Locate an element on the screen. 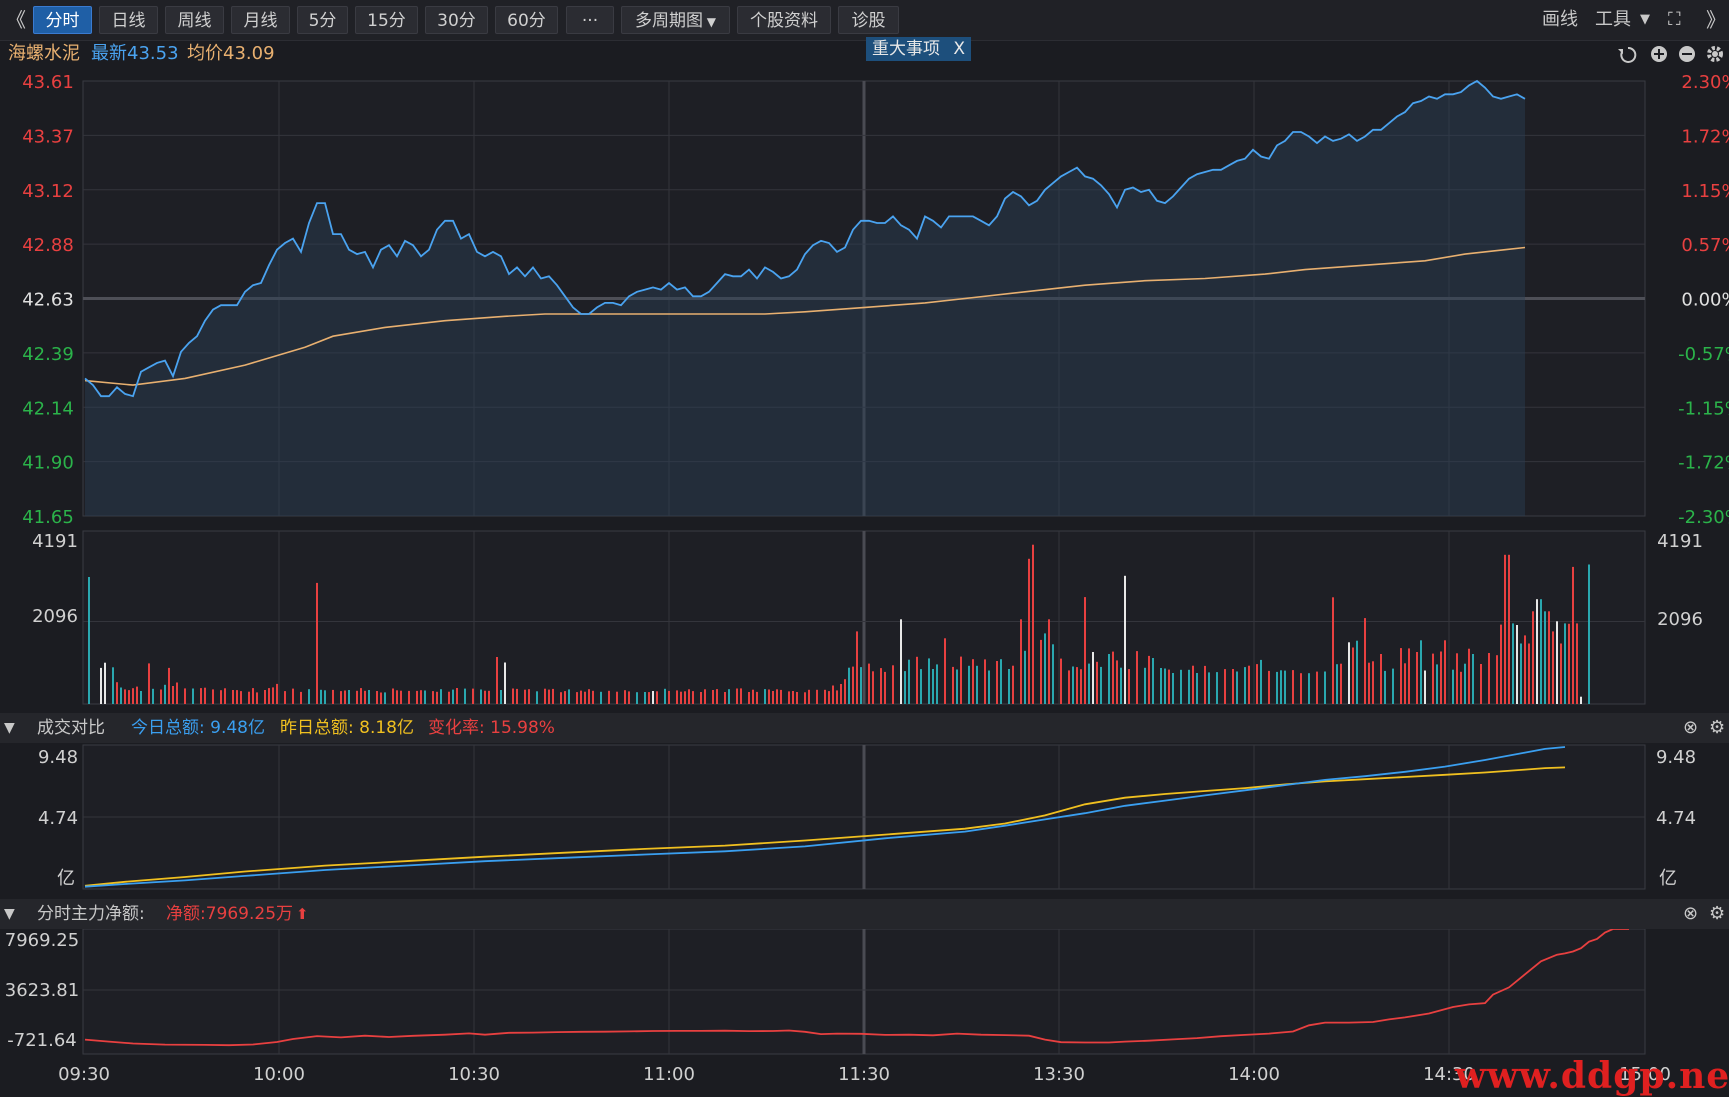  price-tick-label: 43.12 is located at coordinates (48, 191).